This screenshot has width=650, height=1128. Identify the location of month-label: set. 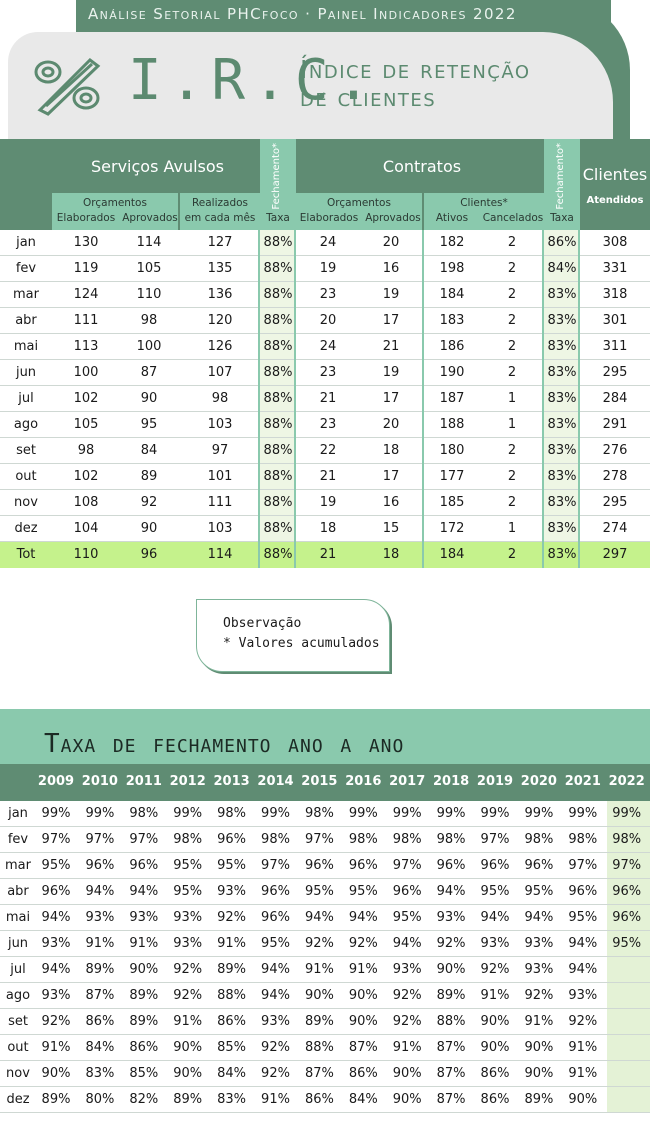
(26, 450).